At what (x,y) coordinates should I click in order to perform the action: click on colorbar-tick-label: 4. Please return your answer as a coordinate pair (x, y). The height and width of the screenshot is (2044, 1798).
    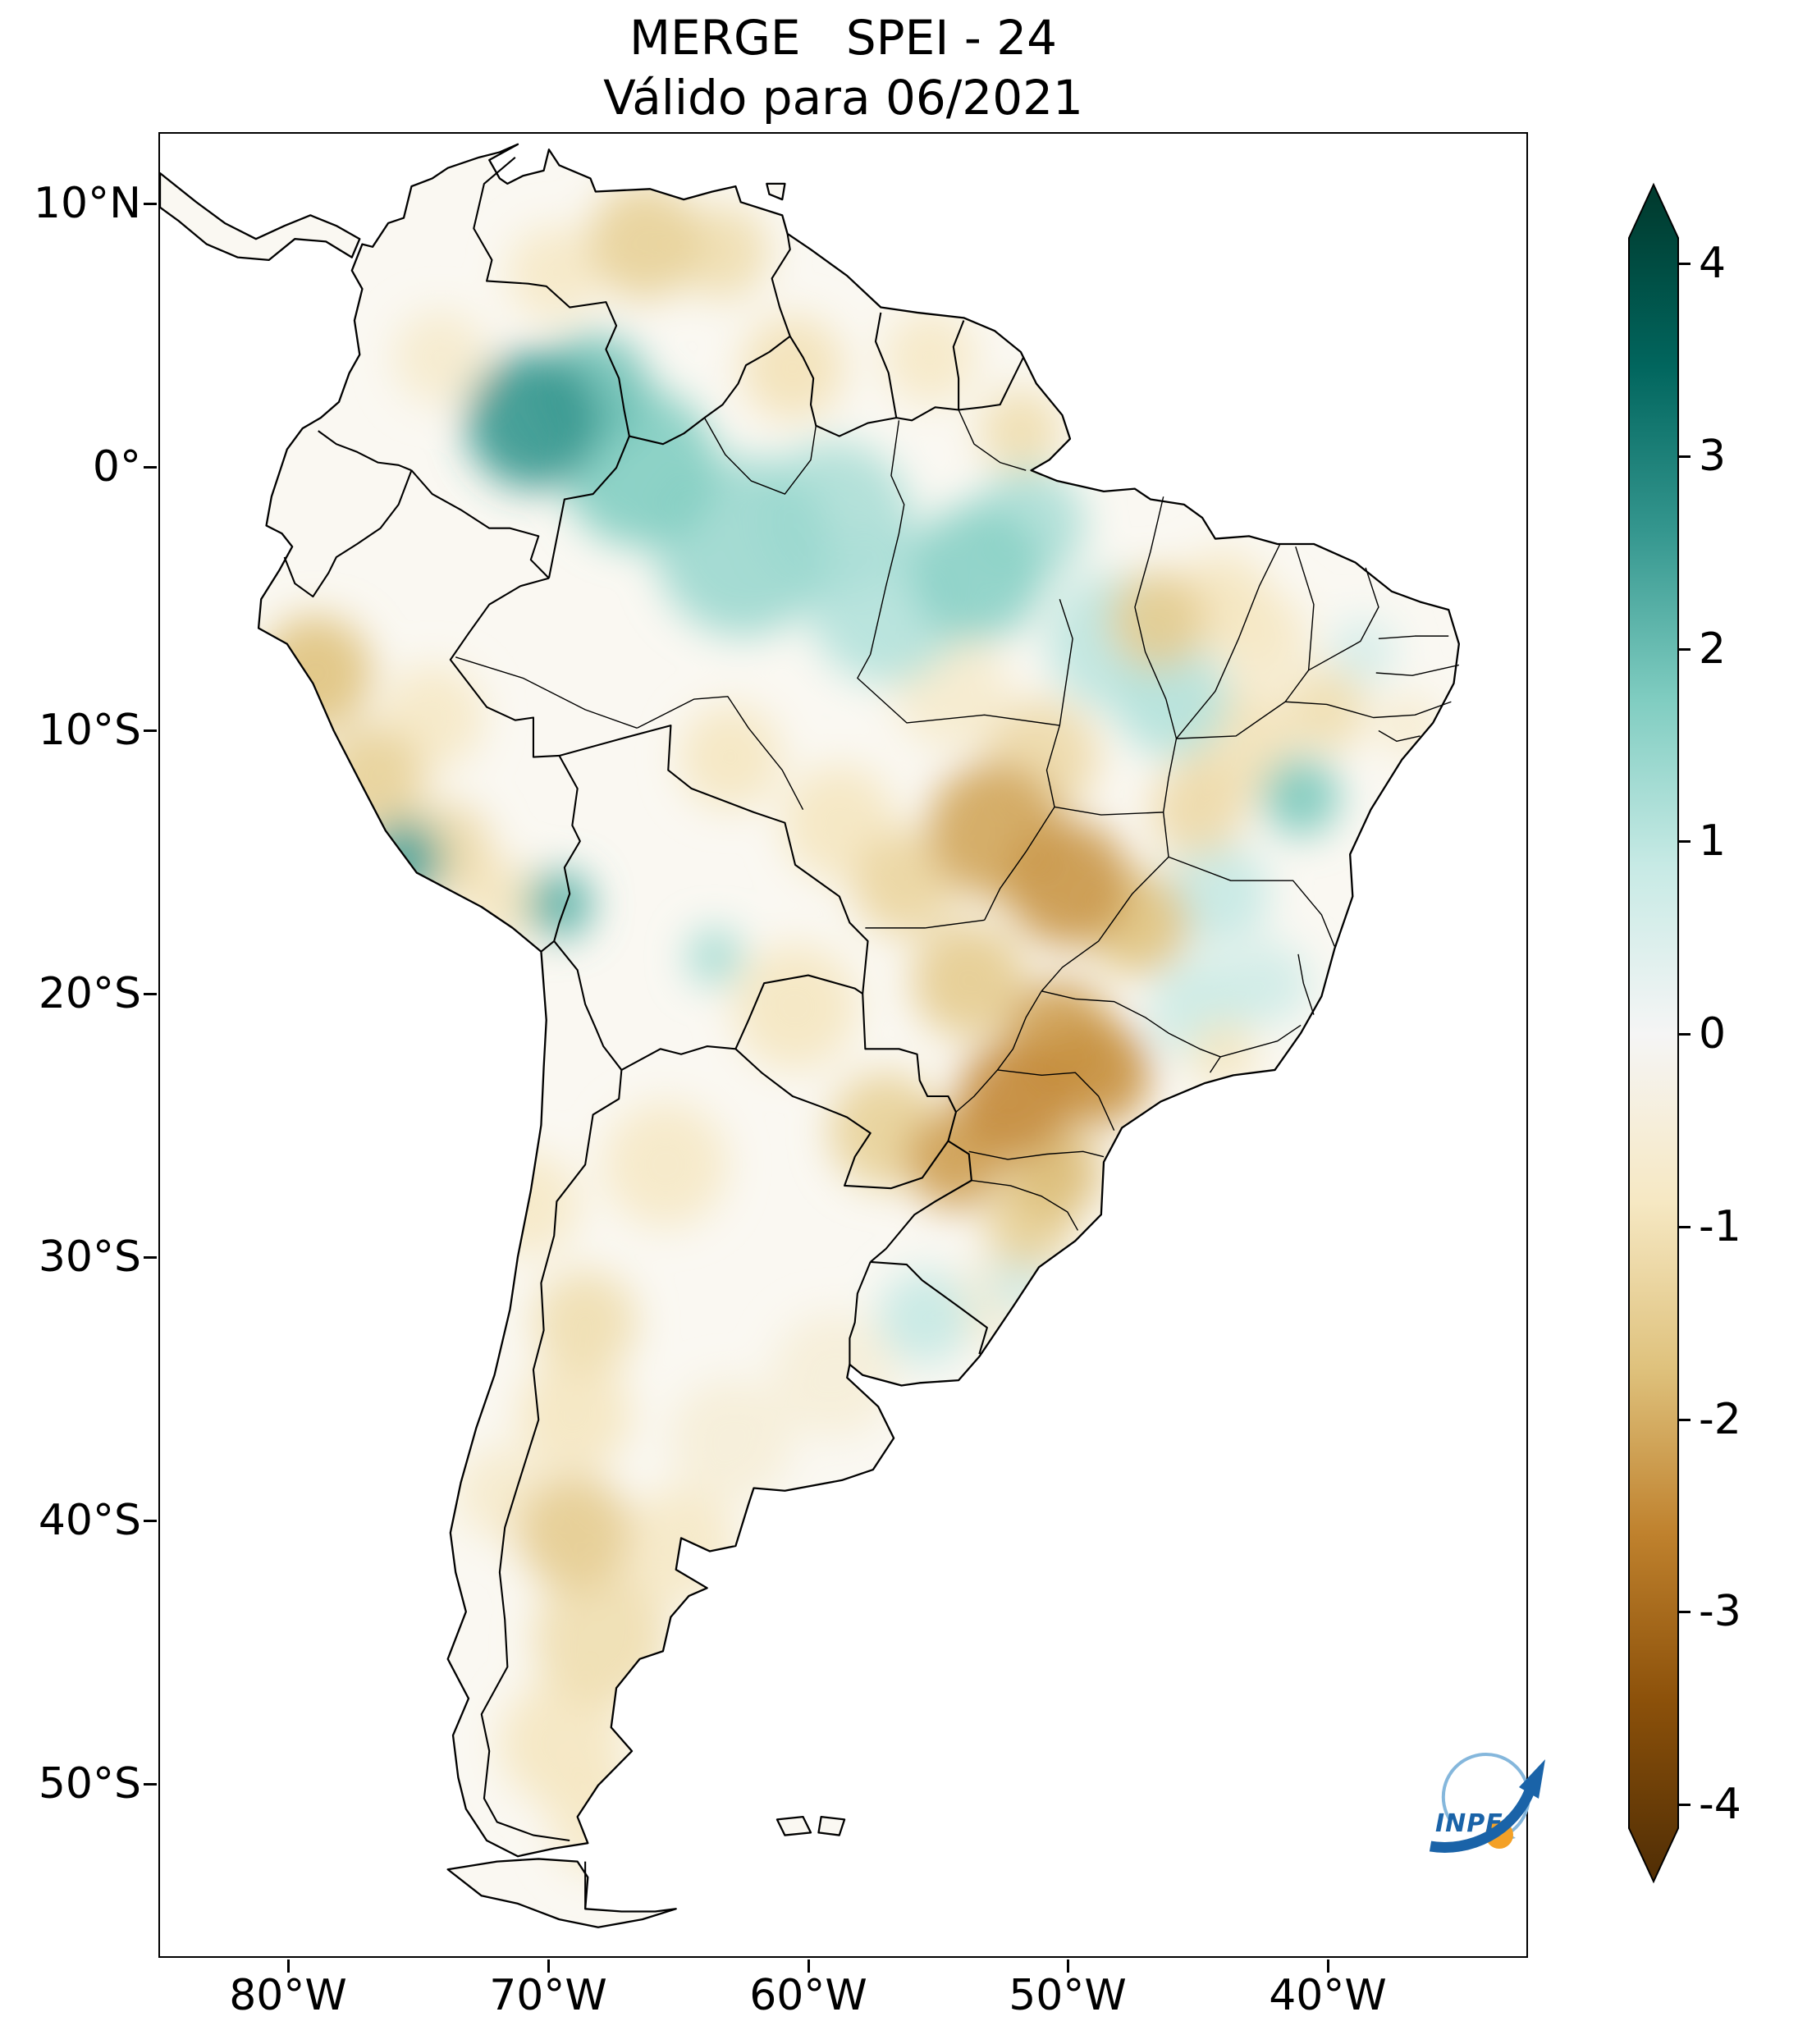
    Looking at the image, I should click on (1713, 263).